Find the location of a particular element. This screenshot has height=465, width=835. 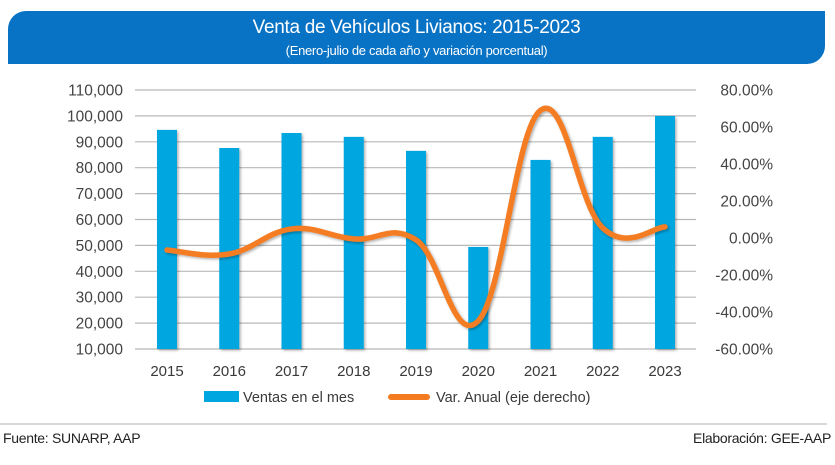

left-tick-label: 30,000 is located at coordinates (100, 298).